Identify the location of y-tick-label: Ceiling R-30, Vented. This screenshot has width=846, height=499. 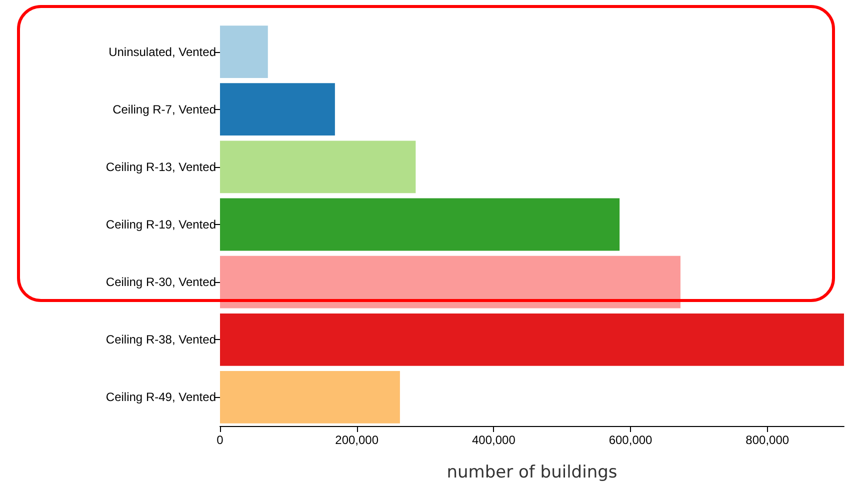
(161, 282).